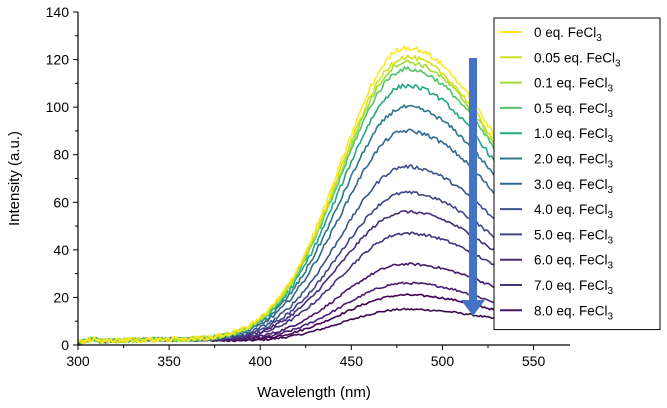 Image resolution: width=667 pixels, height=408 pixels. Describe the element at coordinates (58, 12) in the screenshot. I see `y-tick-label: 140` at that location.